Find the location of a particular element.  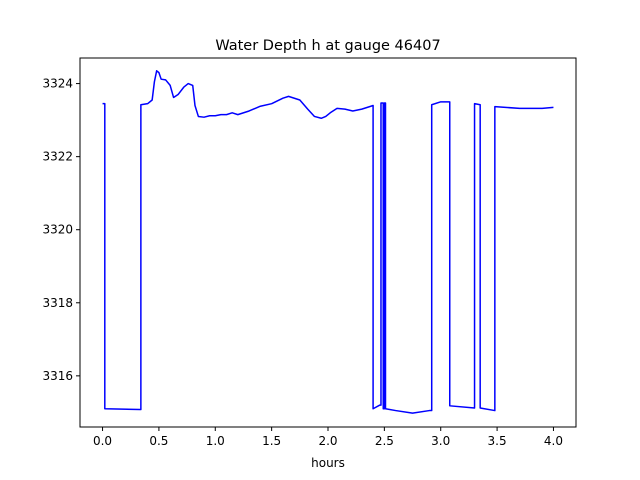

x-axis: 0.0 0.5 1.0 1.5 2.0 2.5 3.0 3.5 4.0 is located at coordinates (328, 437).